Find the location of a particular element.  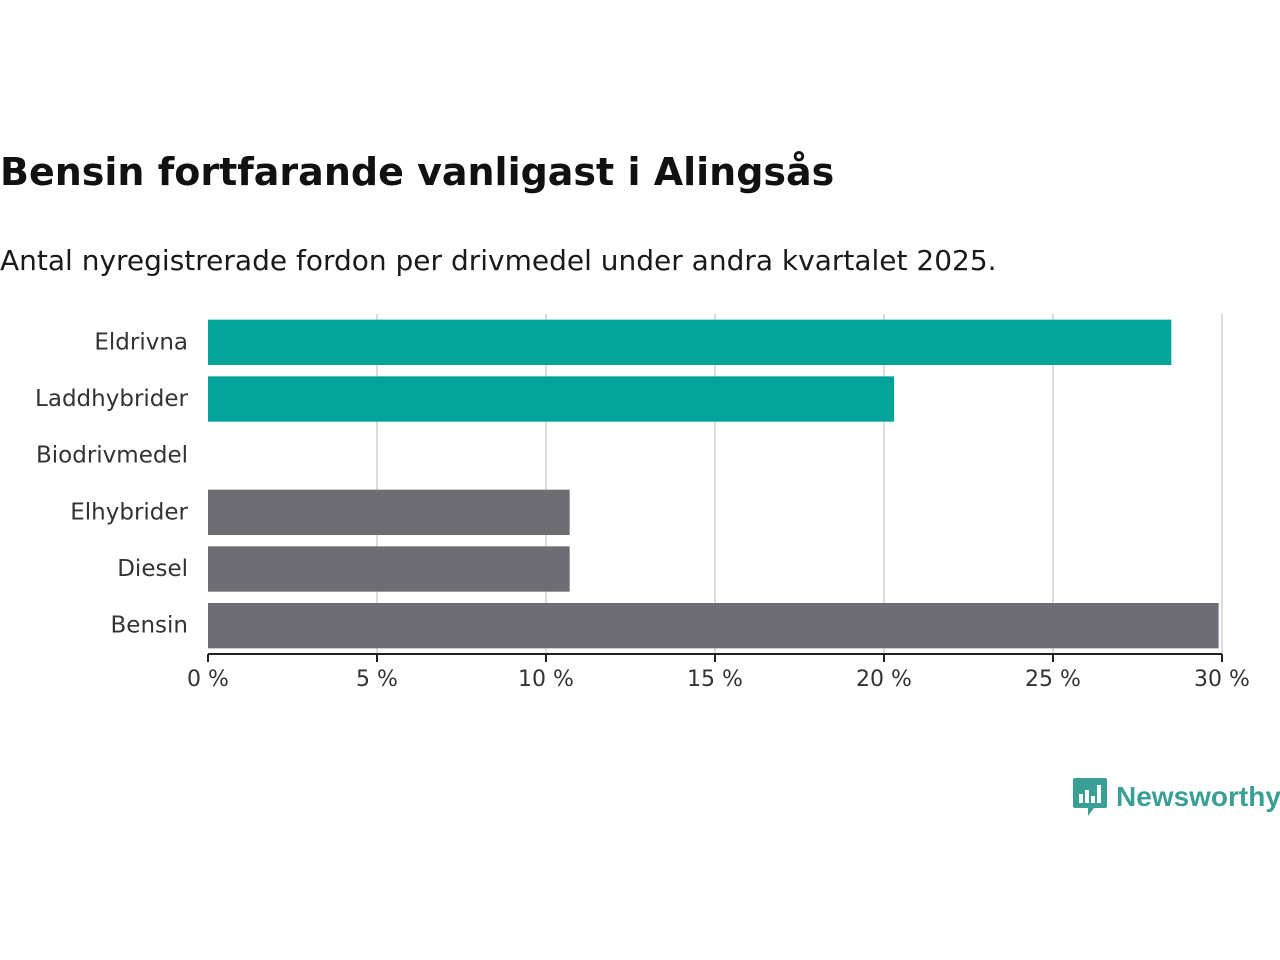

x-tick-label: 25 % is located at coordinates (1053, 679).